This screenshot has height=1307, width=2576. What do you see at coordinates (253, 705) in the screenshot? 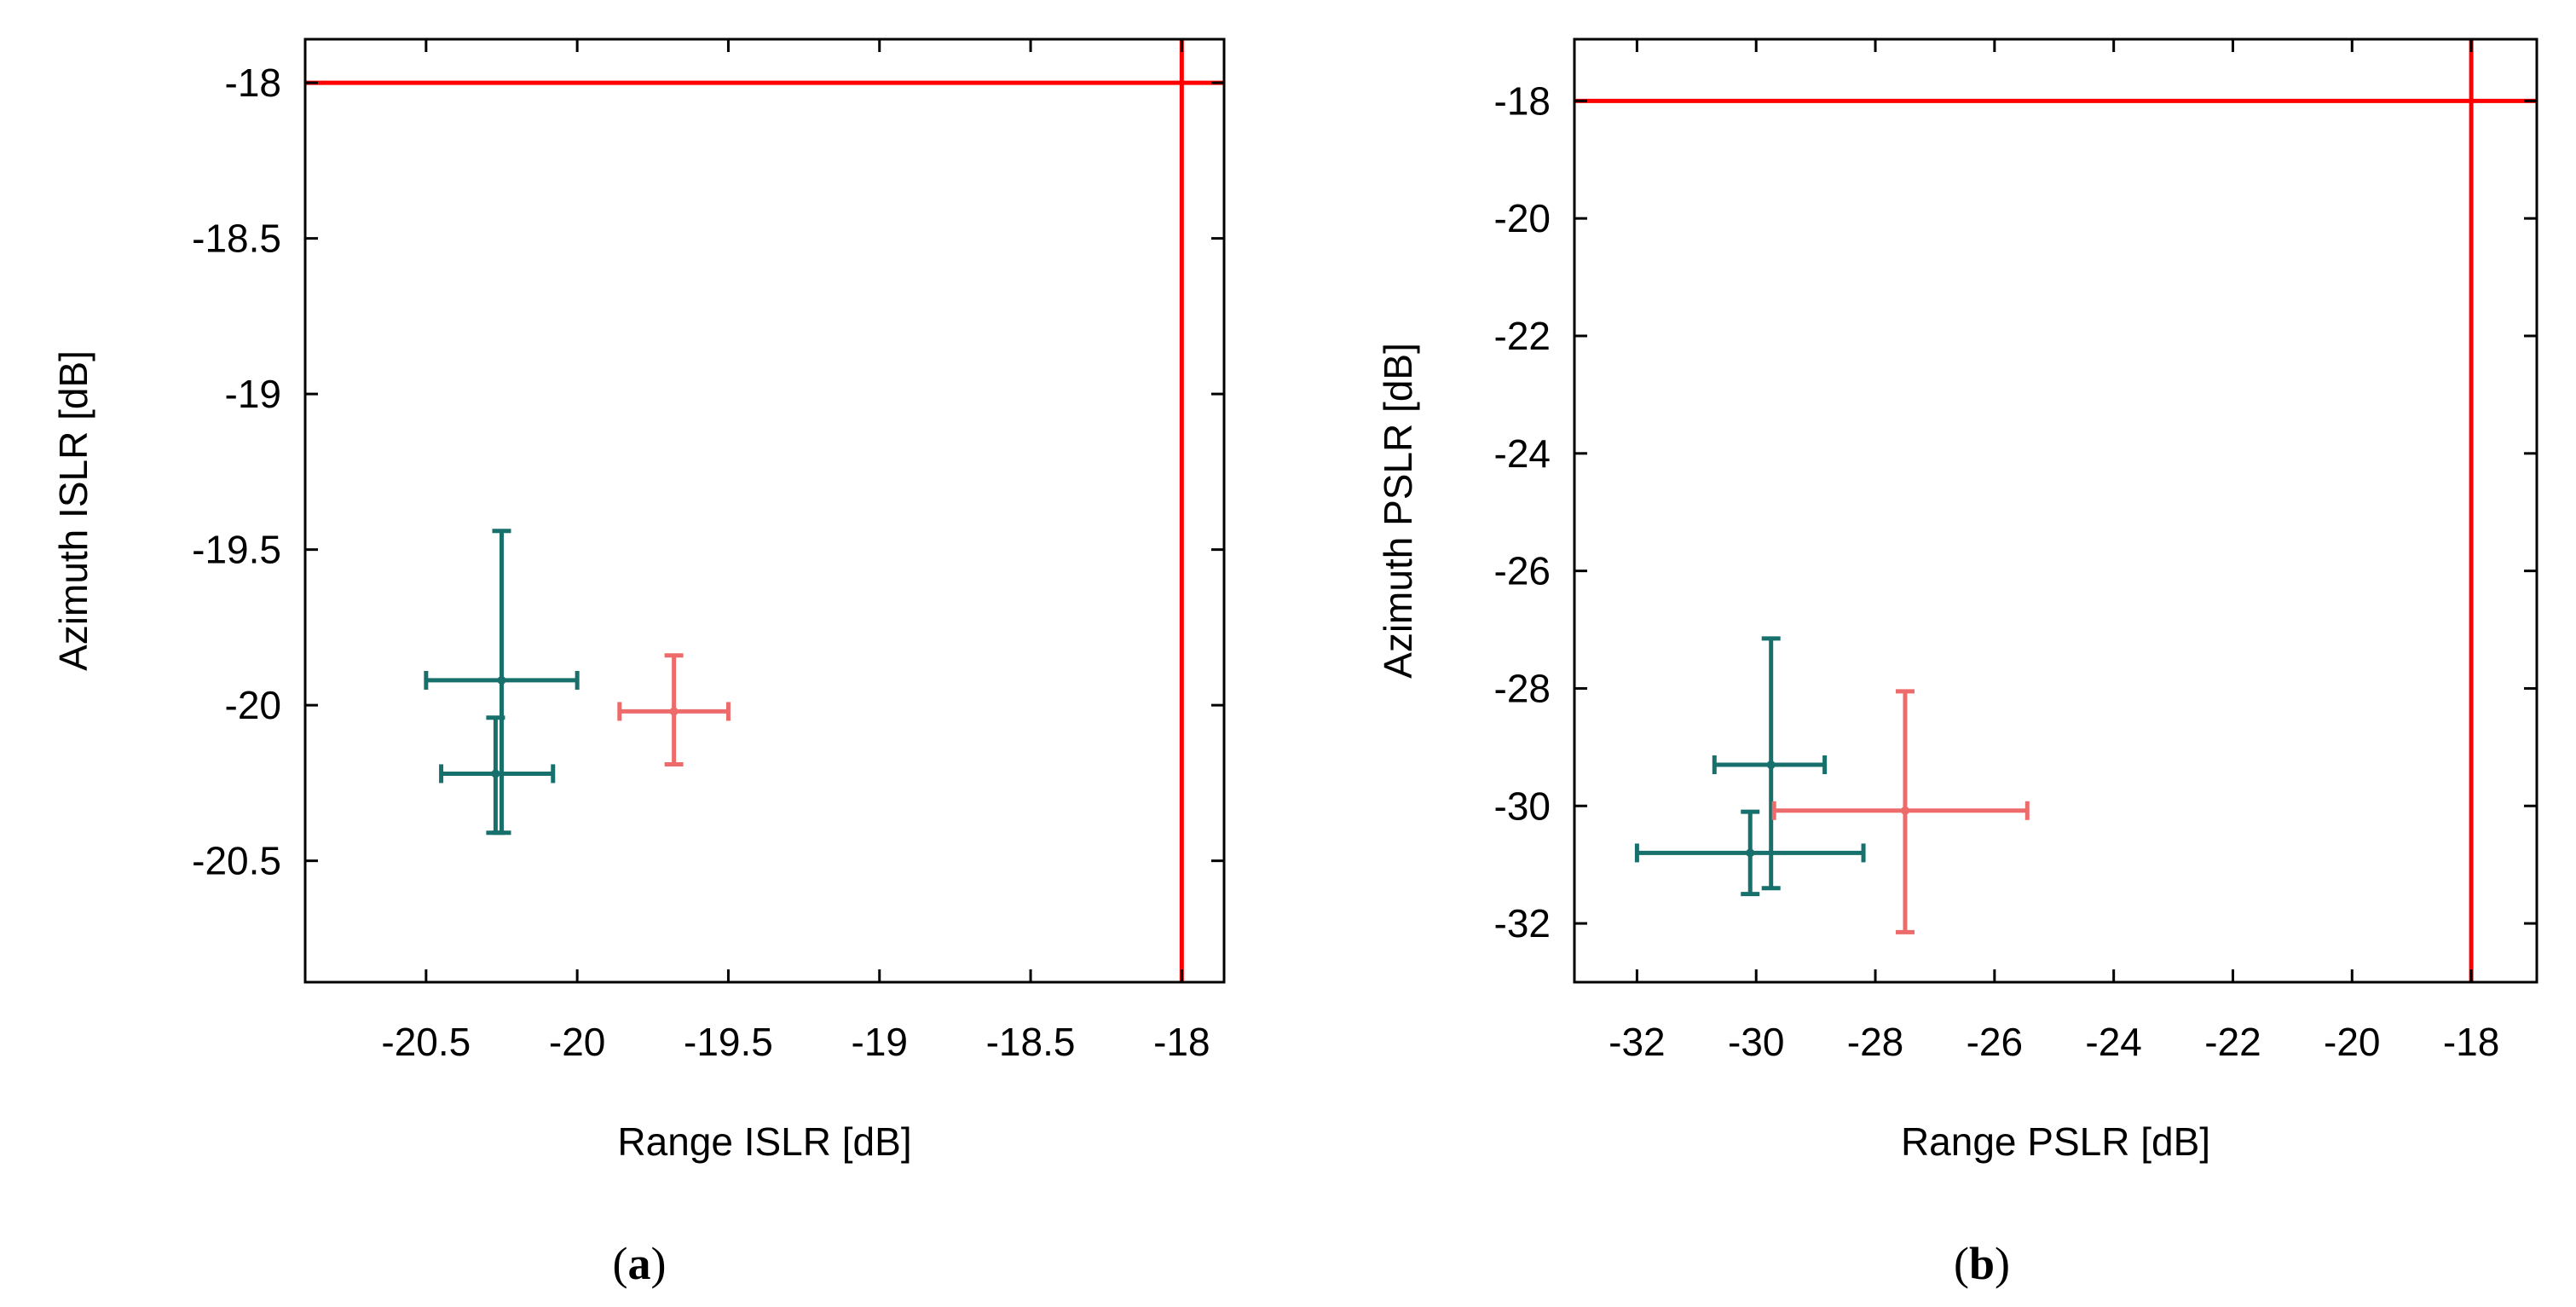
I see `y-tick-label-a: -20` at bounding box center [253, 705].